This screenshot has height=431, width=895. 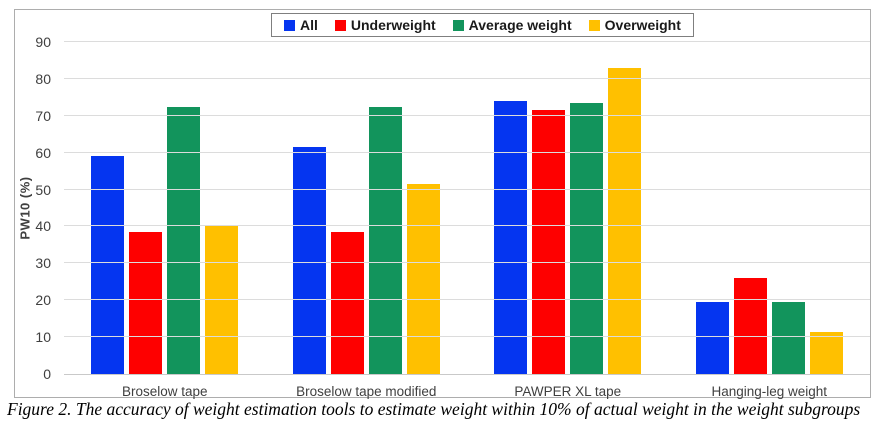 I want to click on y-tick-label: 20, so click(x=43, y=300).